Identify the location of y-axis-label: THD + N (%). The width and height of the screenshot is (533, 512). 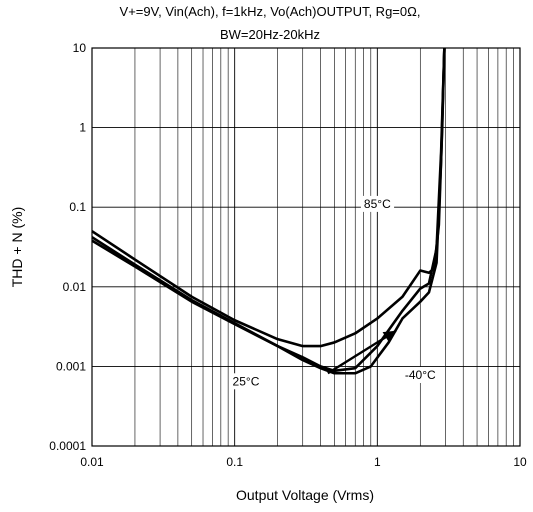
(17, 247).